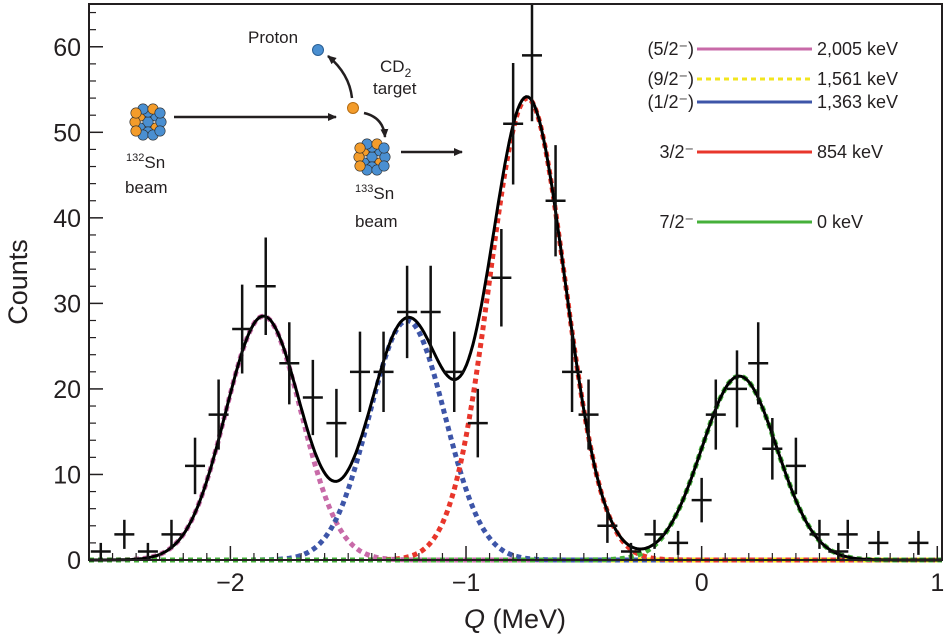 This screenshot has width=946, height=636. What do you see at coordinates (294, 129) in the screenshot?
I see `reaction-schematic: Proton CD2 target 132Sn beam 133Sn beam` at bounding box center [294, 129].